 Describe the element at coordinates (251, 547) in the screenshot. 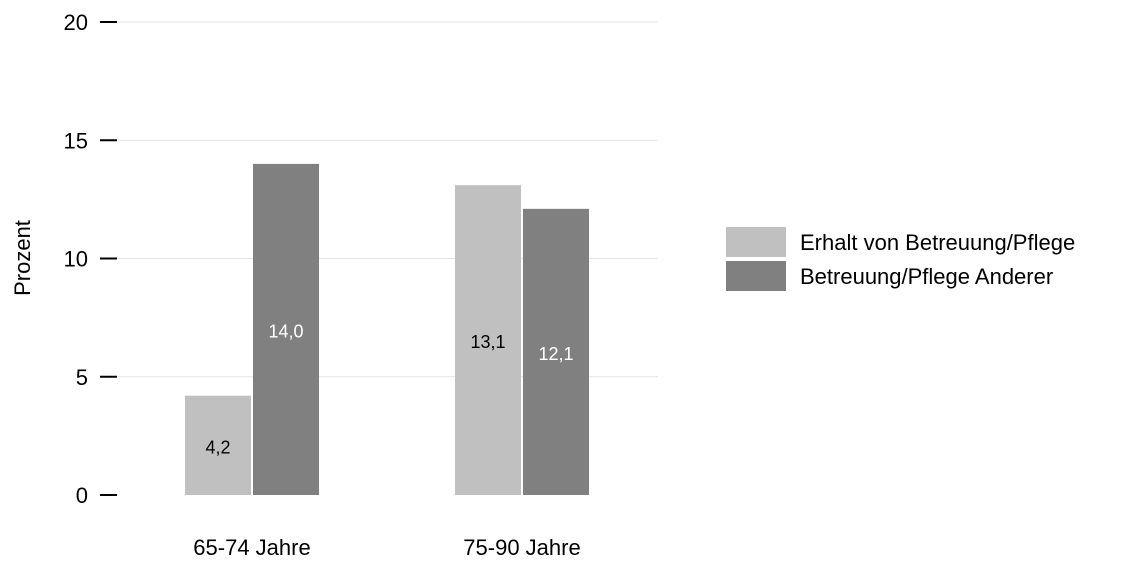

I see `x-category-label: 65-74 Jahre` at that location.